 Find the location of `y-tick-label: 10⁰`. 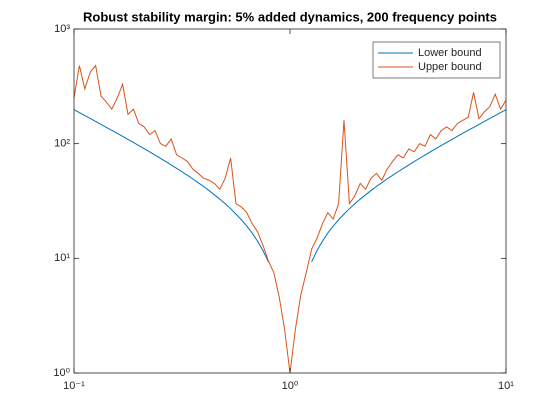

y-tick-label: 10⁰ is located at coordinates (61, 373).